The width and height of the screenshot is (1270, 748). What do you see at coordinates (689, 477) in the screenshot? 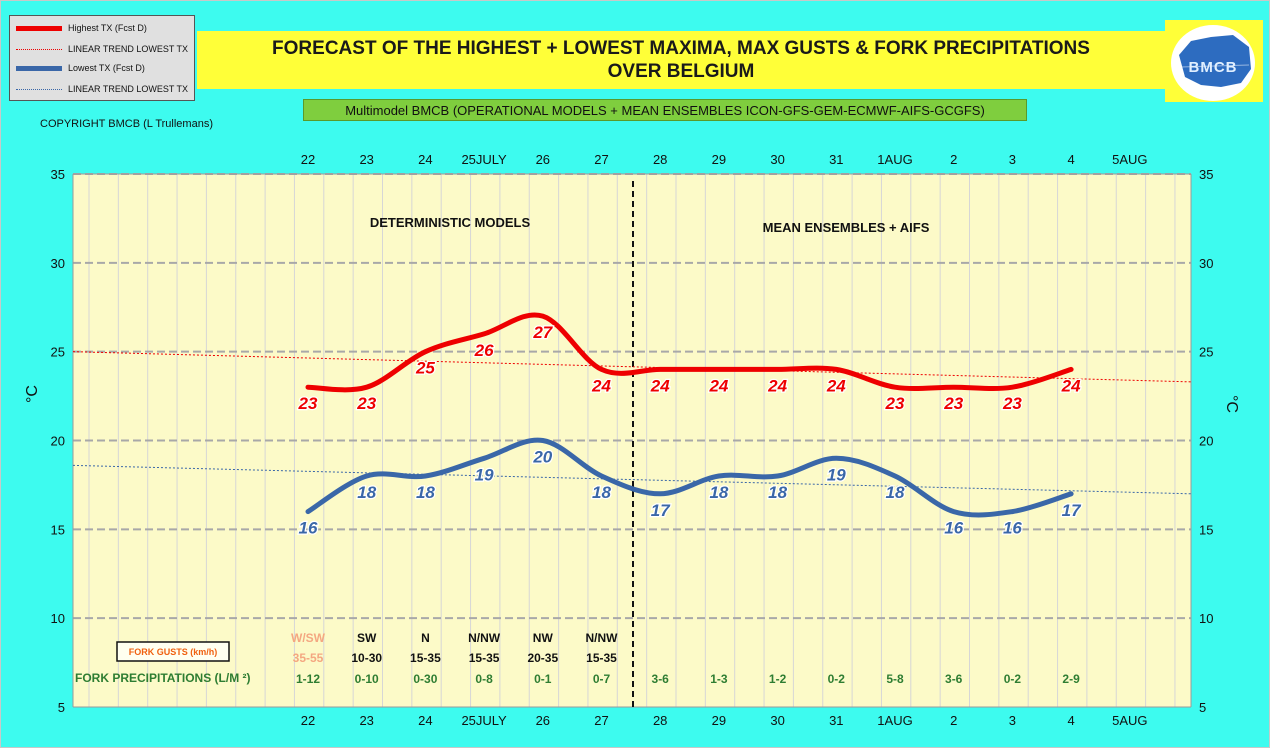
I see `series-line-lowest` at bounding box center [689, 477].